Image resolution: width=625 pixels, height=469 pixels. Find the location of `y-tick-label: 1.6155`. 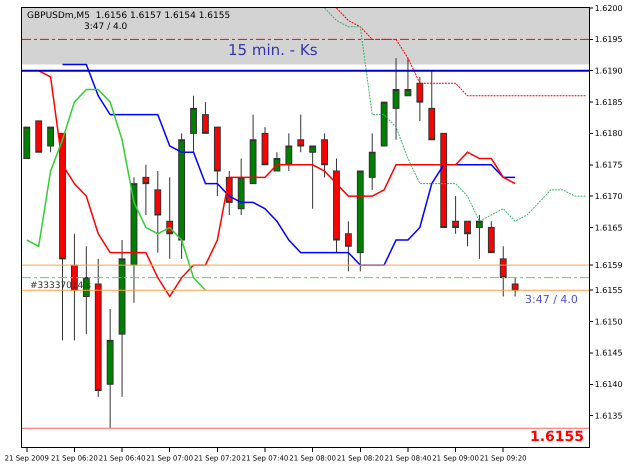

y-tick-label: 1.6155 is located at coordinates (608, 291).